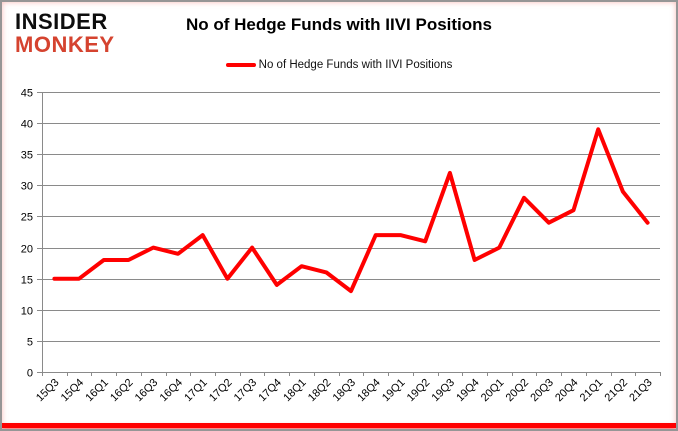  I want to click on x-tick-label: 20Q4, so click(567, 391).